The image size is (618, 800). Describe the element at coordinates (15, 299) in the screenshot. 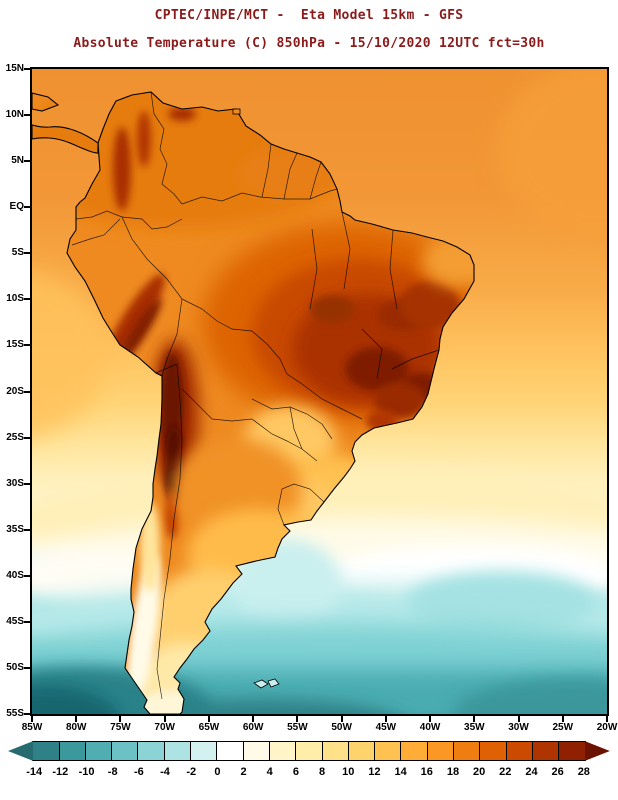

I see `y-axis-label: 10S` at that location.